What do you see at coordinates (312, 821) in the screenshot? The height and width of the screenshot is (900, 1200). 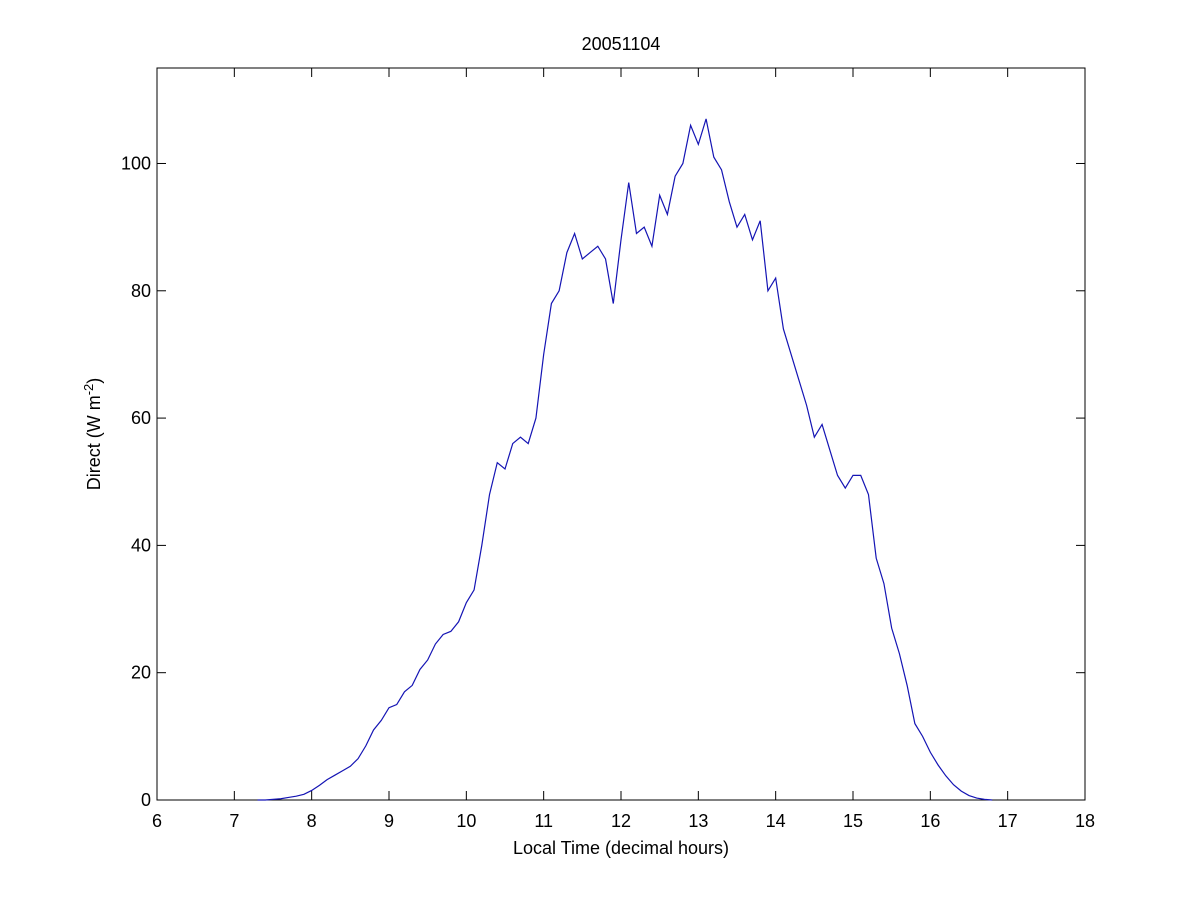 I see `x-tick-label: 8` at bounding box center [312, 821].